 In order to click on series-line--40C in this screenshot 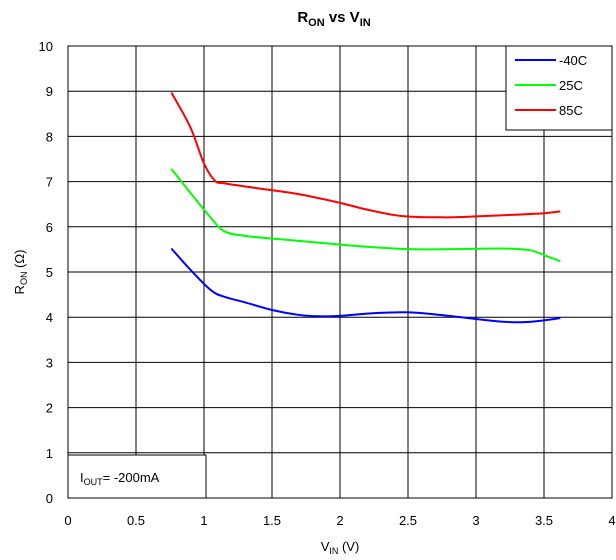, I will do `click(365, 285)`.